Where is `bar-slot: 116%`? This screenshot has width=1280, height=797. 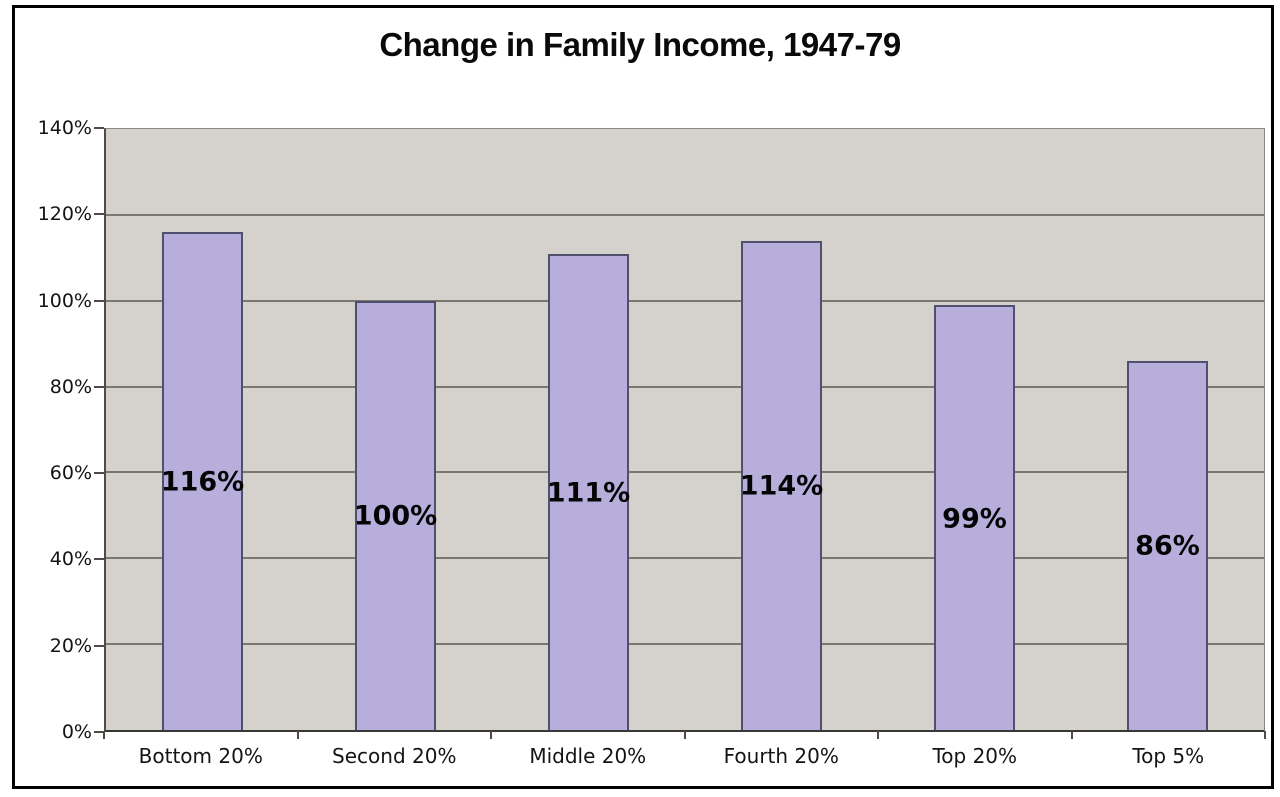 bar-slot: 116% is located at coordinates (202, 429).